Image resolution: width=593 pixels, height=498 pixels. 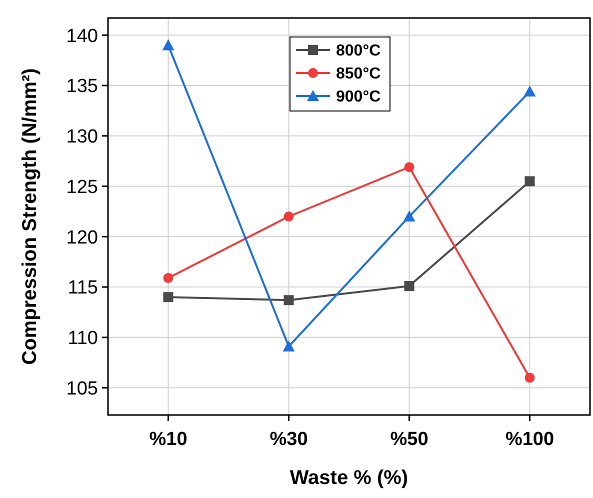 What do you see at coordinates (359, 51) in the screenshot?
I see `legend-label: 800°C` at bounding box center [359, 51].